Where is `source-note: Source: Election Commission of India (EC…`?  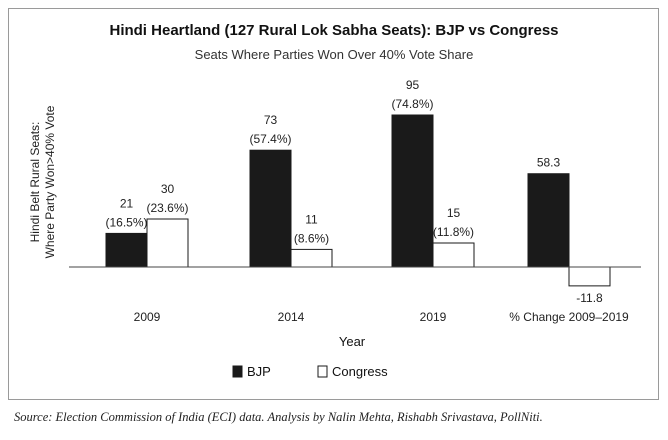 source-note: Source: Election Commission of India (EC… is located at coordinates (278, 417).